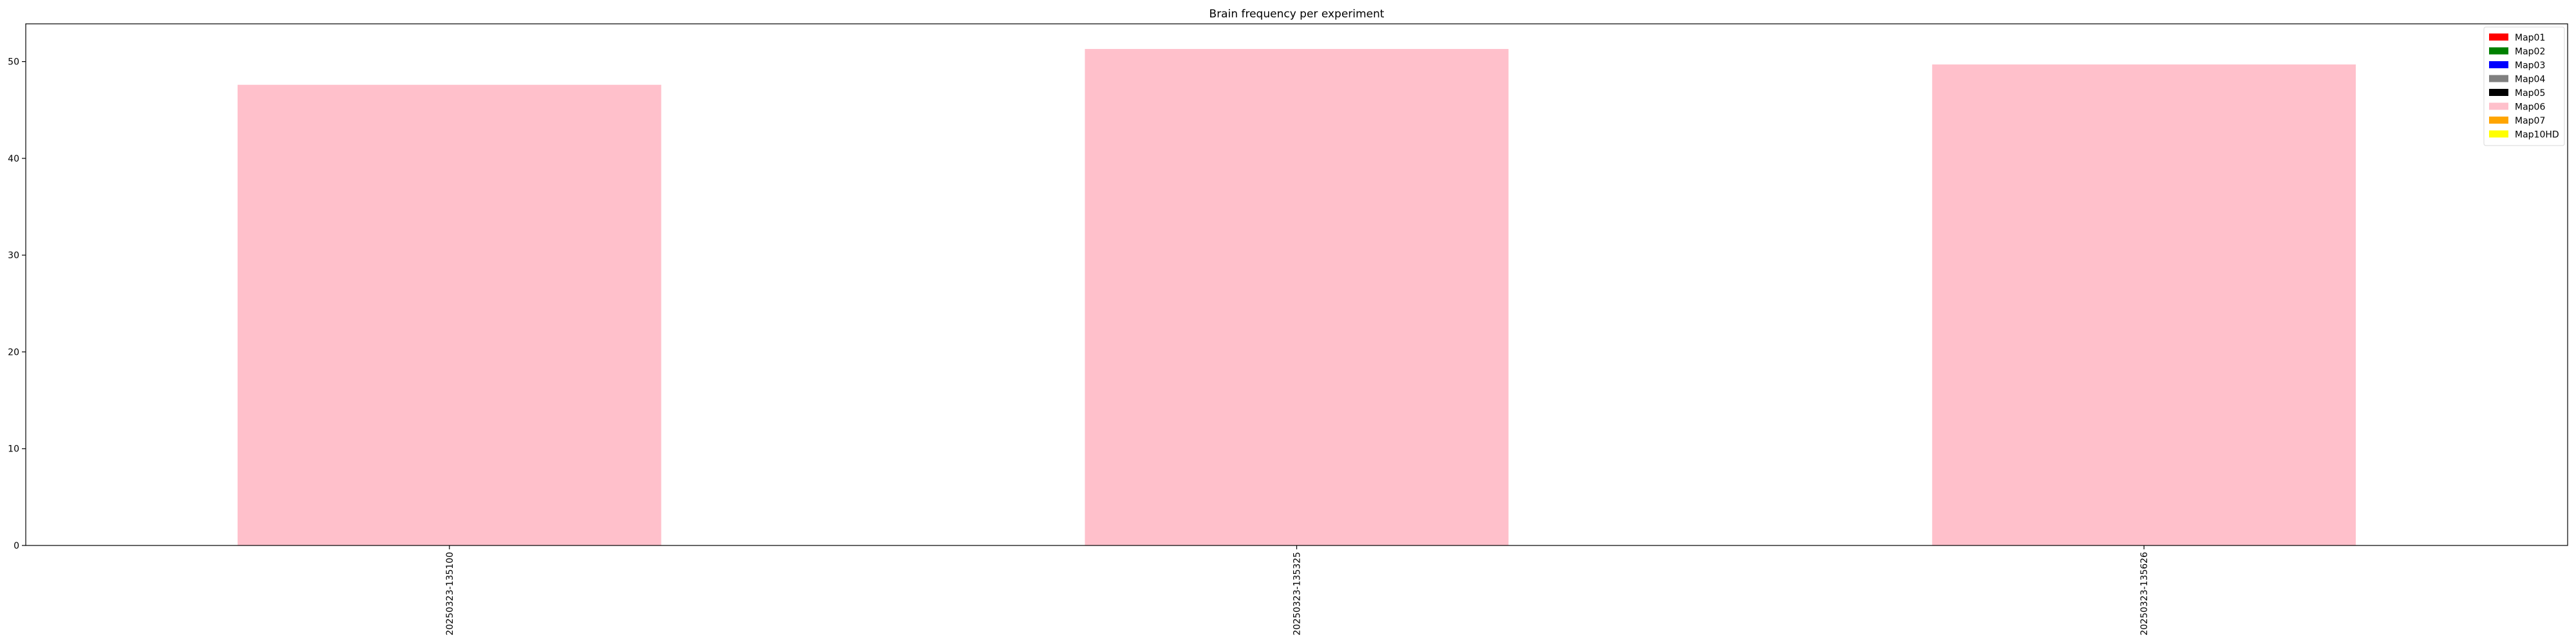 The height and width of the screenshot is (644, 2576). What do you see at coordinates (2498, 64) in the screenshot?
I see `legend-swatch-map03` at bounding box center [2498, 64].